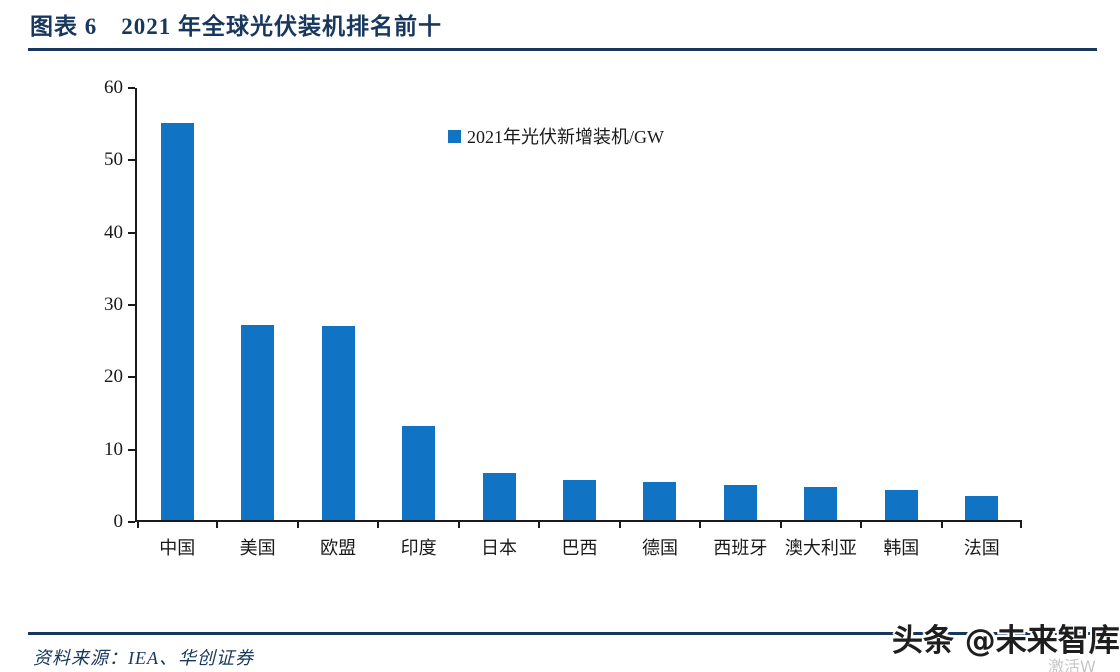  Describe the element at coordinates (113, 232) in the screenshot. I see `y-axis-tick-label: 40` at that location.